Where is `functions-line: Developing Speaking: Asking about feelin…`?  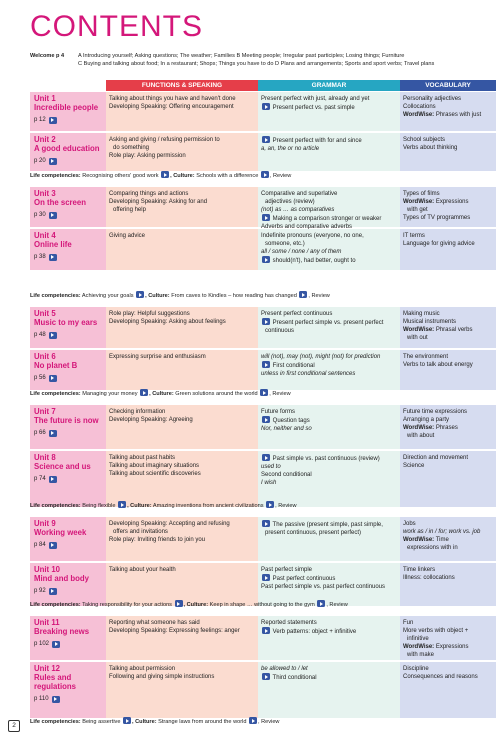
functions-line: Developing Speaking: Asking about feelin… is located at coordinates (167, 322).